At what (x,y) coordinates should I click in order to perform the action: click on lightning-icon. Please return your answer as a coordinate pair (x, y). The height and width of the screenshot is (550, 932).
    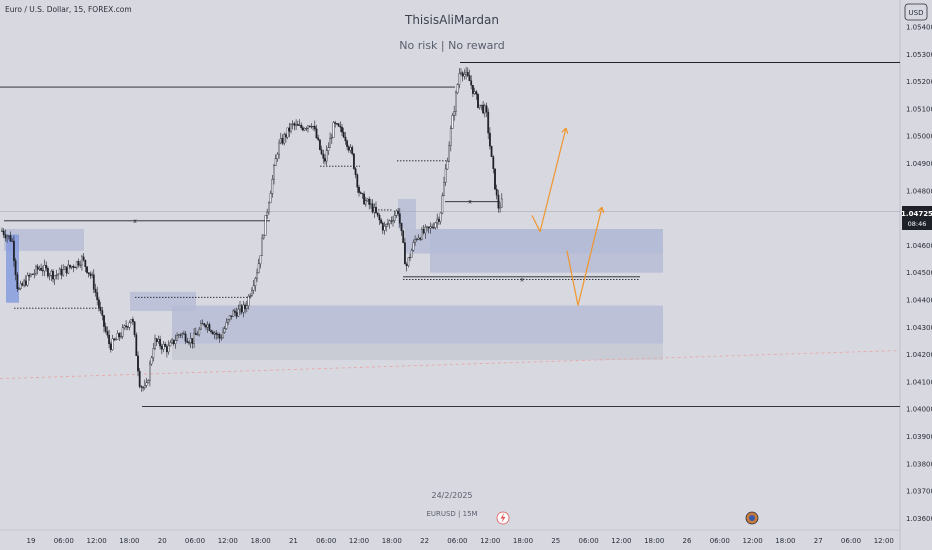
    Looking at the image, I should click on (503, 518).